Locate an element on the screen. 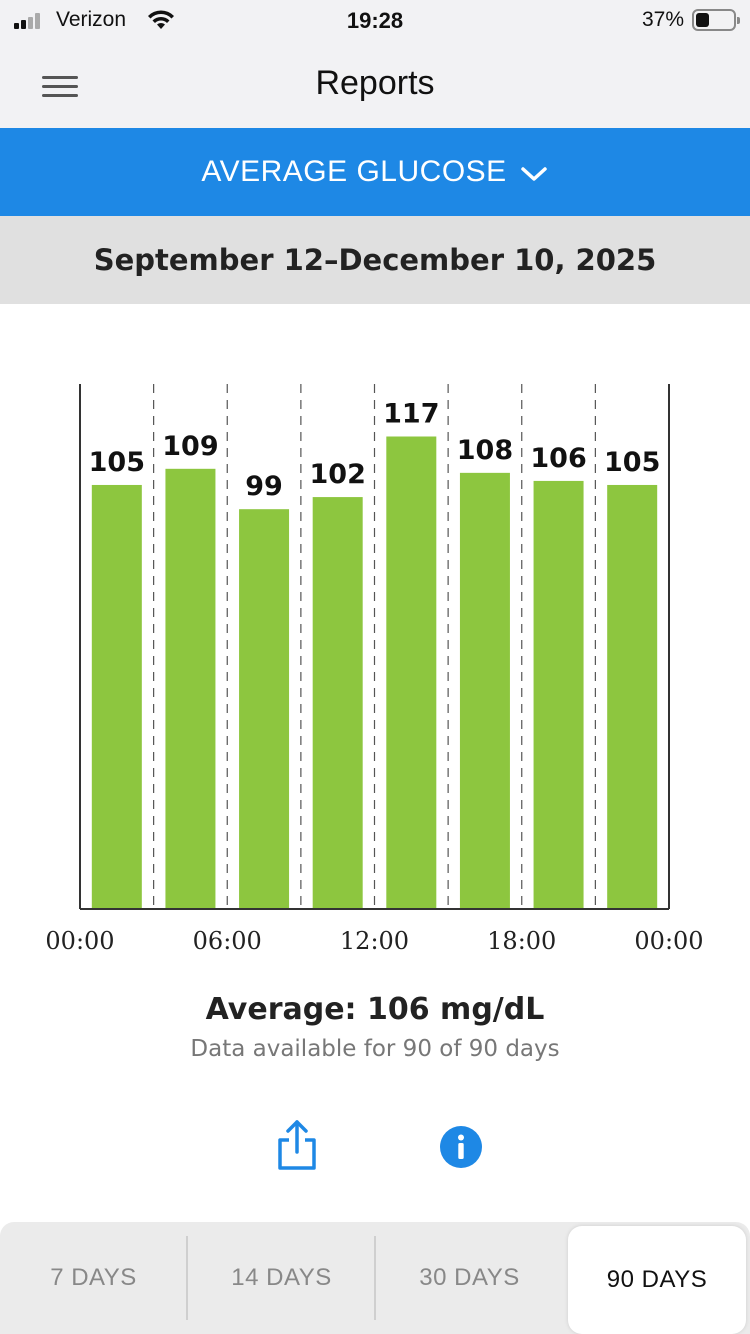 The width and height of the screenshot is (750, 1334). average-summary: Average: 106 mg/dL is located at coordinates (375, 1009).